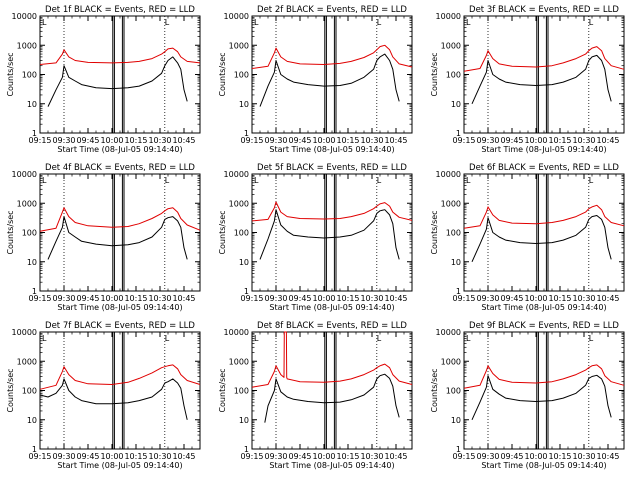 The image size is (640, 480). Describe the element at coordinates (120, 326) in the screenshot. I see `panel-title: Det 7f BLACK = Events, RED = LLD` at that location.